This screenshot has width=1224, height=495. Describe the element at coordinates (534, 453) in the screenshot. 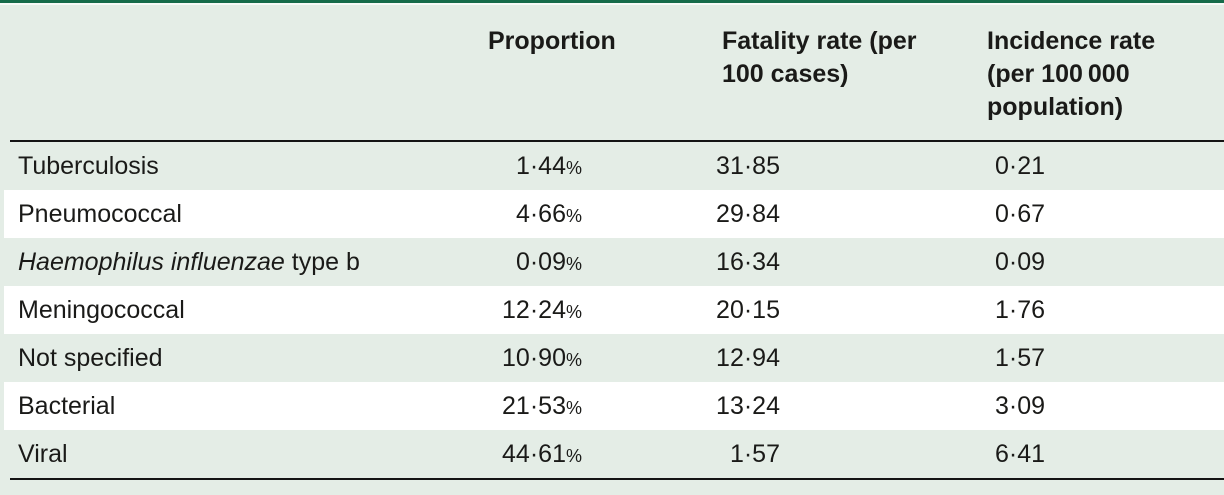

I see `proportion-value: 44·61` at that location.